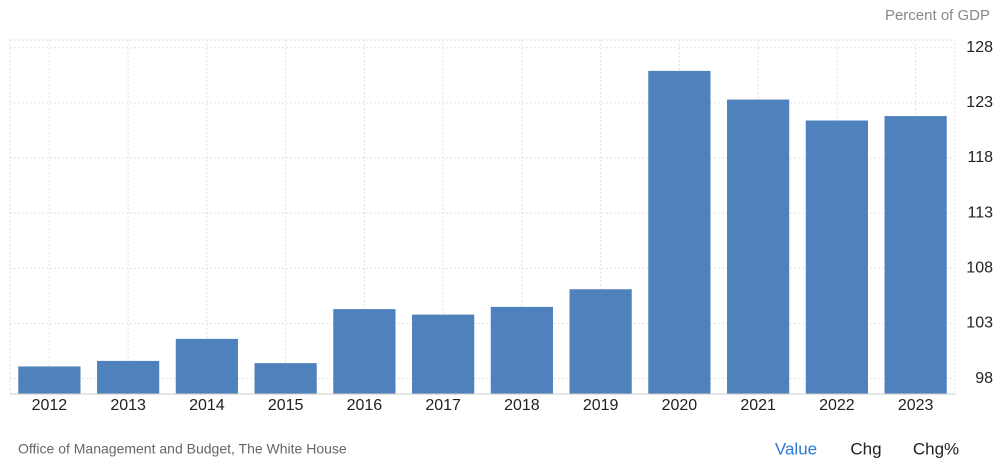 Image resolution: width=1000 pixels, height=472 pixels. What do you see at coordinates (601, 405) in the screenshot?
I see `x-tick-label: 2019` at bounding box center [601, 405].